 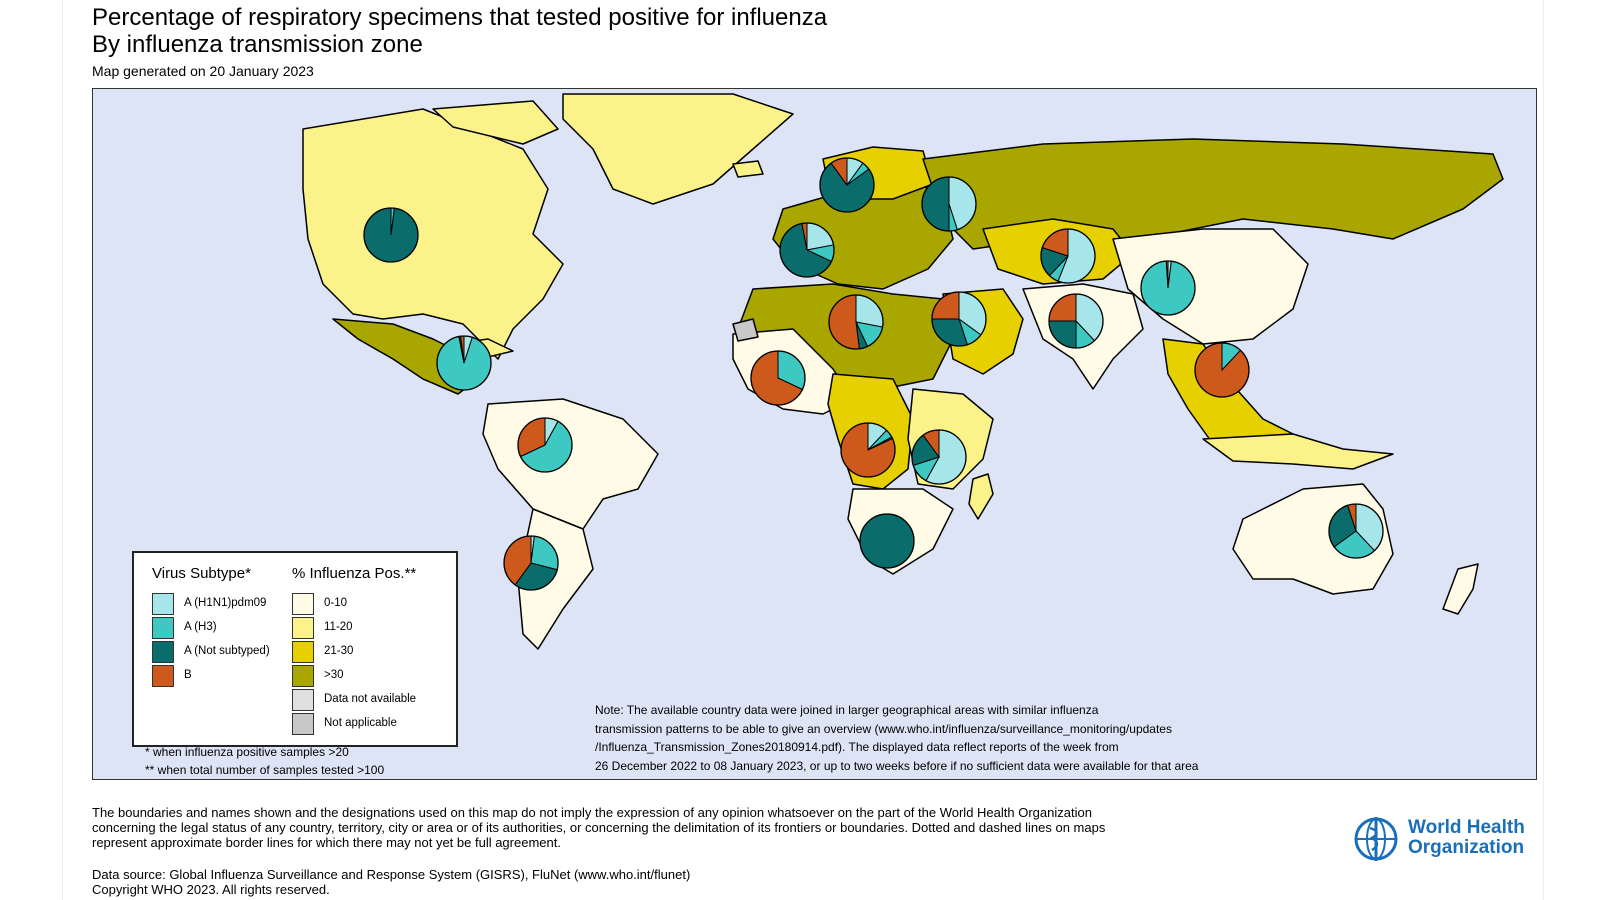 What do you see at coordinates (748, 169) in the screenshot?
I see `region-iceland` at bounding box center [748, 169].